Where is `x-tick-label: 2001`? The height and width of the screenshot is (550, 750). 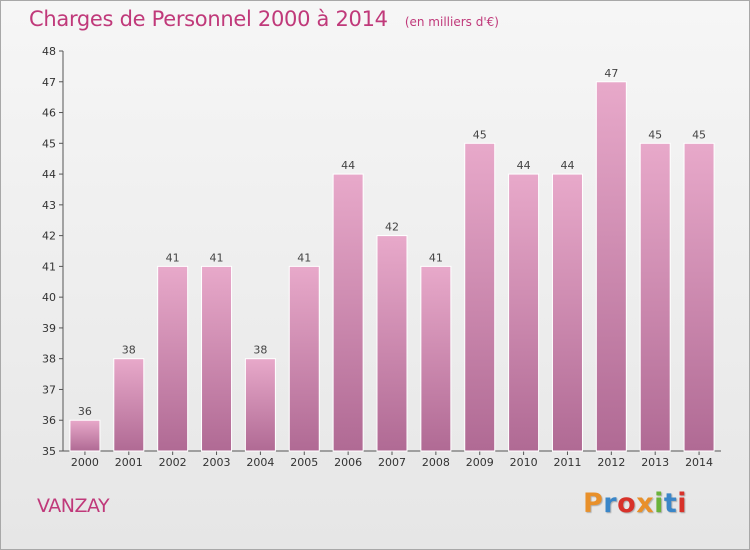
x-tick-label: 2001 is located at coordinates (129, 462).